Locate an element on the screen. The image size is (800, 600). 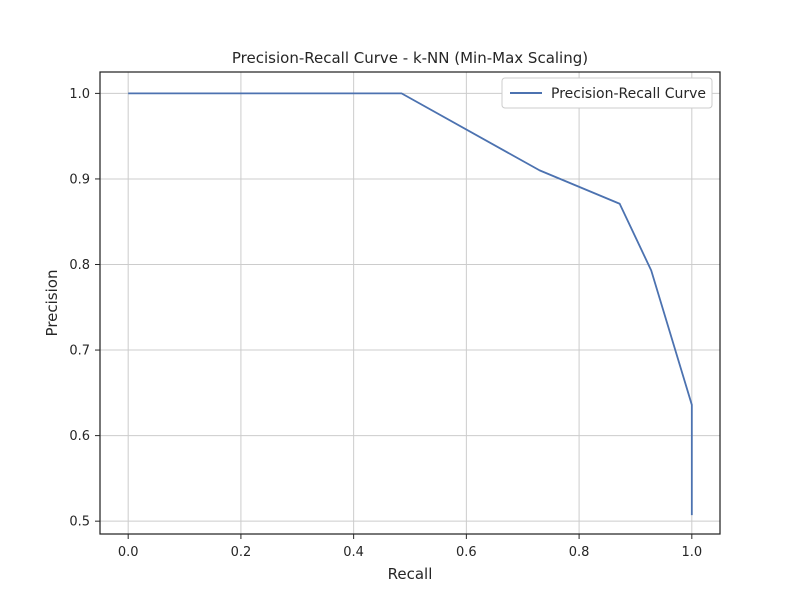
y-axis-title: Precision is located at coordinates (52, 303).